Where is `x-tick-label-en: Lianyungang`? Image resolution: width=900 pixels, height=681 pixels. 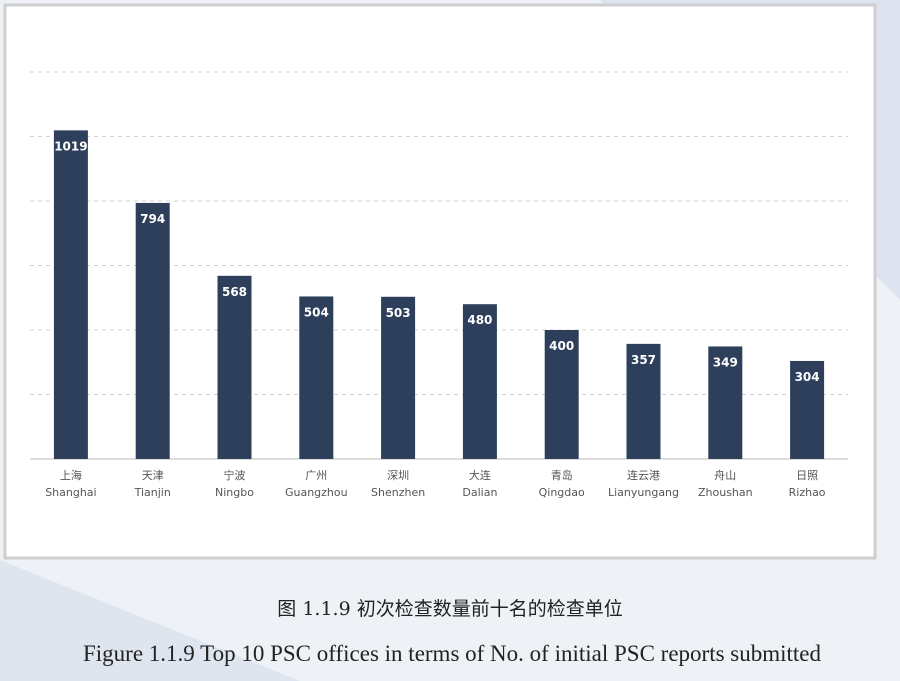
x-tick-label-en: Lianyungang is located at coordinates (643, 492).